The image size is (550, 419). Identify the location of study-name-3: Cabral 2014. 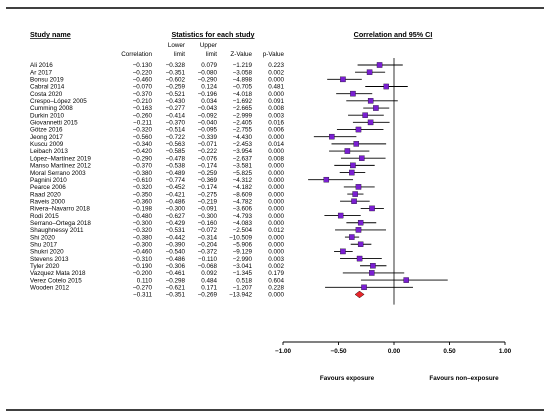
(47, 87).